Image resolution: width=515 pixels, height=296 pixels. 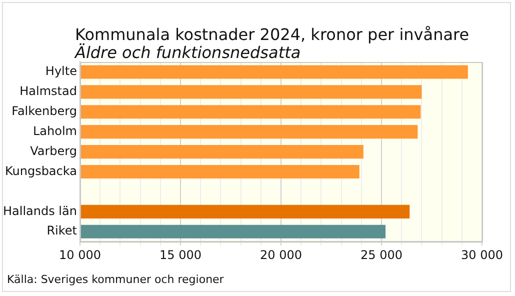 What do you see at coordinates (40, 171) in the screenshot?
I see `y-tick-label: Kungsbacka` at bounding box center [40, 171].